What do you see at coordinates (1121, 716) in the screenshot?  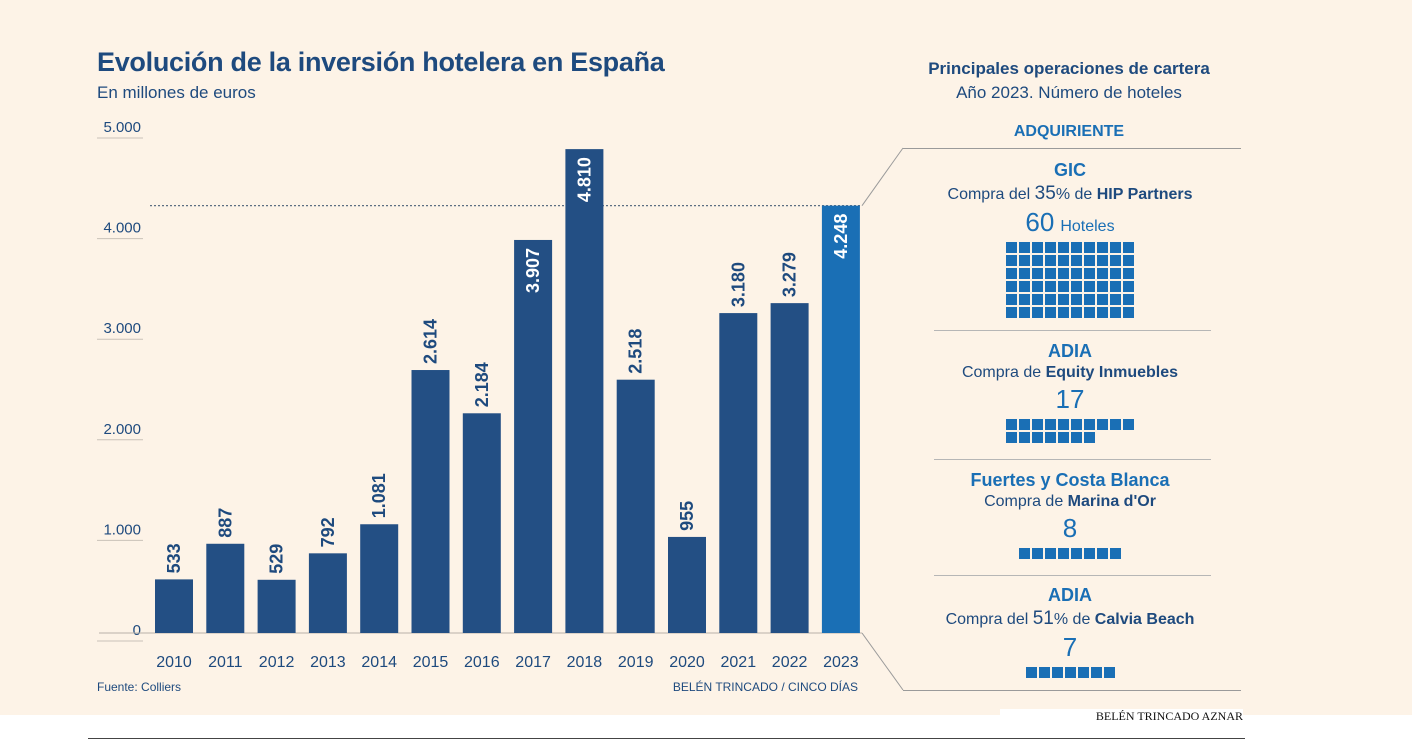 I see `author-name: BELÉN TRINCADO AZNAR` at bounding box center [1121, 716].